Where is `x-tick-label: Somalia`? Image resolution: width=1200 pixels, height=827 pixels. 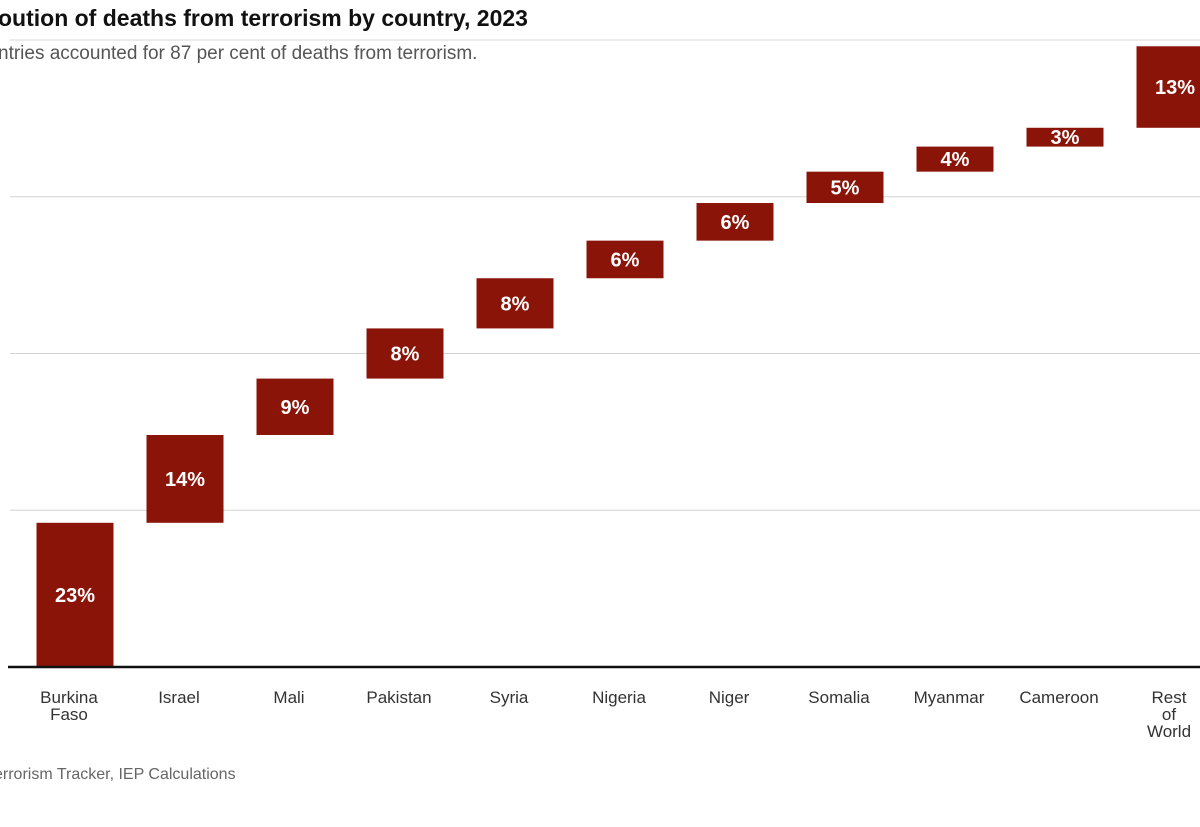
x-tick-label: Somalia is located at coordinates (839, 697).